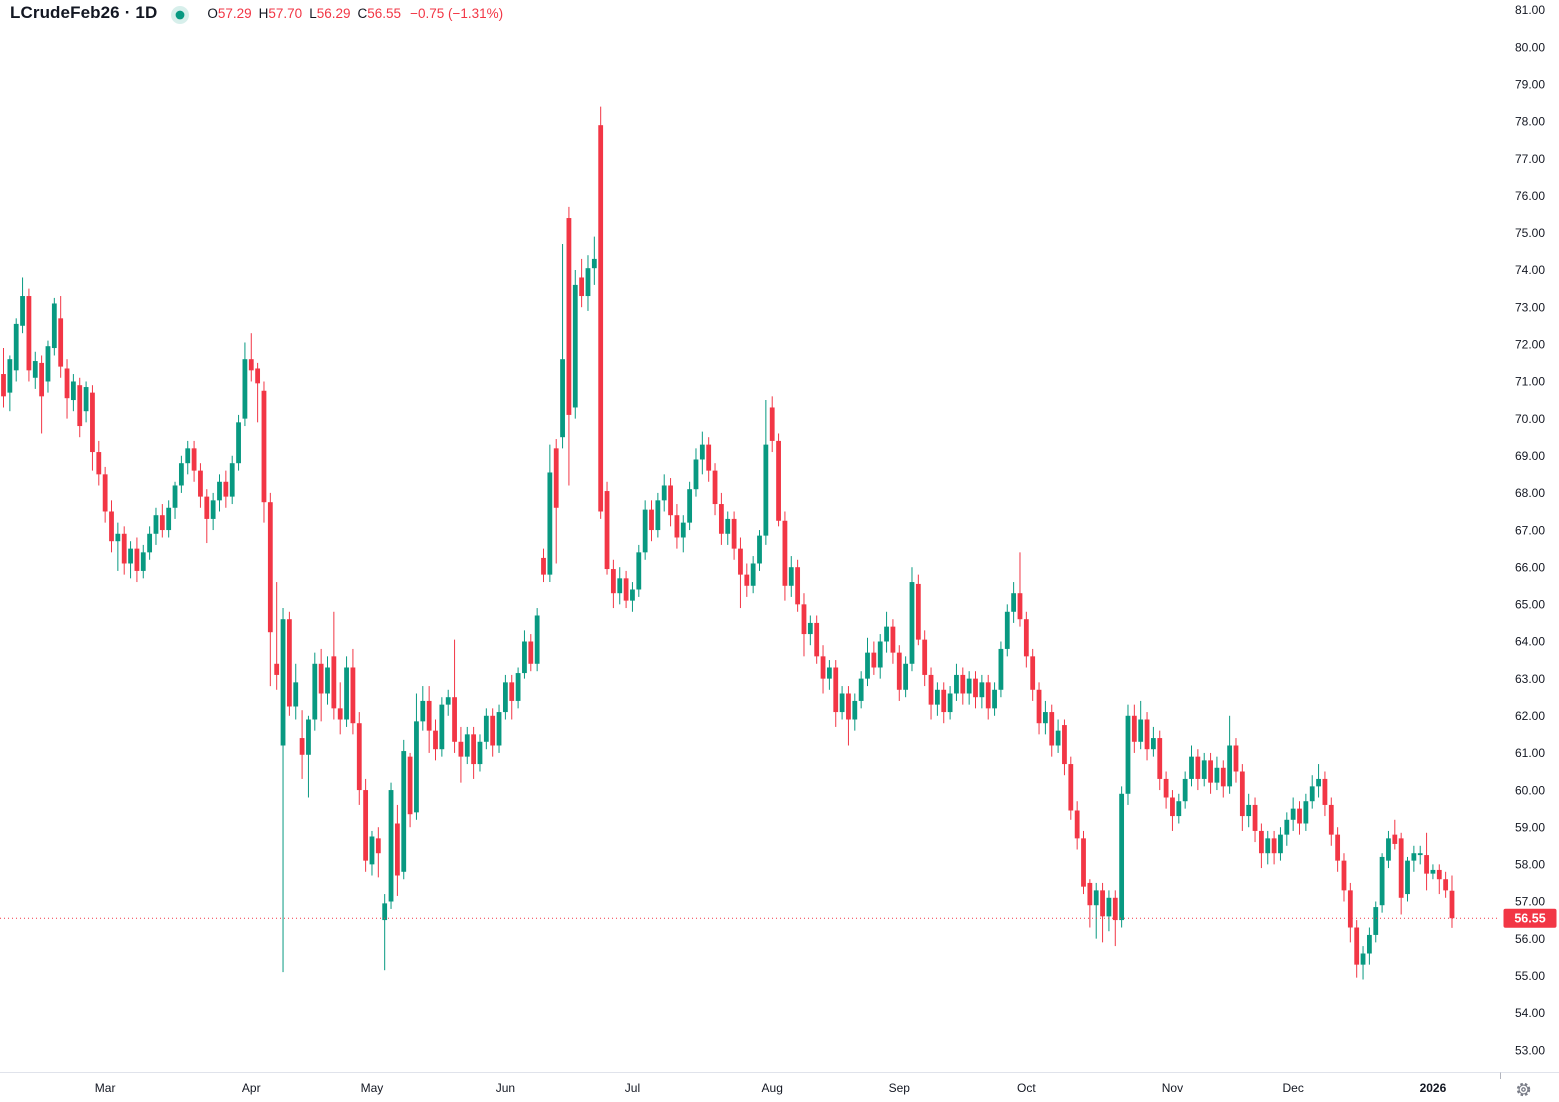 The height and width of the screenshot is (1102, 1559). Describe the element at coordinates (333, 13) in the screenshot. I see `low-value: 56.29` at that location.